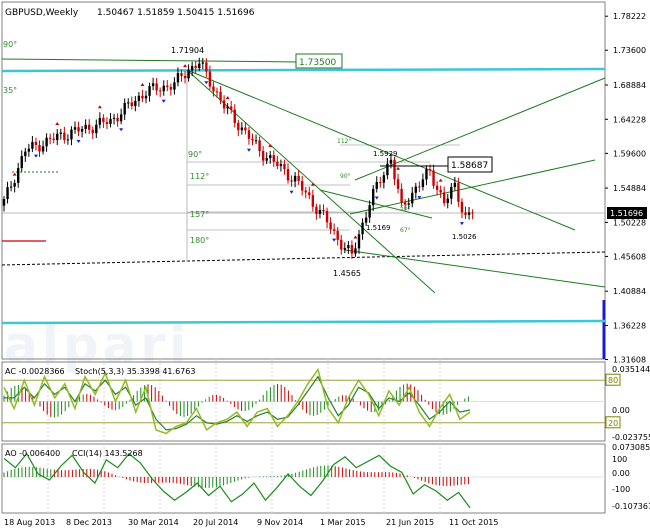 Image resolution: width=650 pixels, height=530 pixels. Describe the element at coordinates (631, 447) in the screenshot. I see `panel3-axis-label: 0.073085` at that location.